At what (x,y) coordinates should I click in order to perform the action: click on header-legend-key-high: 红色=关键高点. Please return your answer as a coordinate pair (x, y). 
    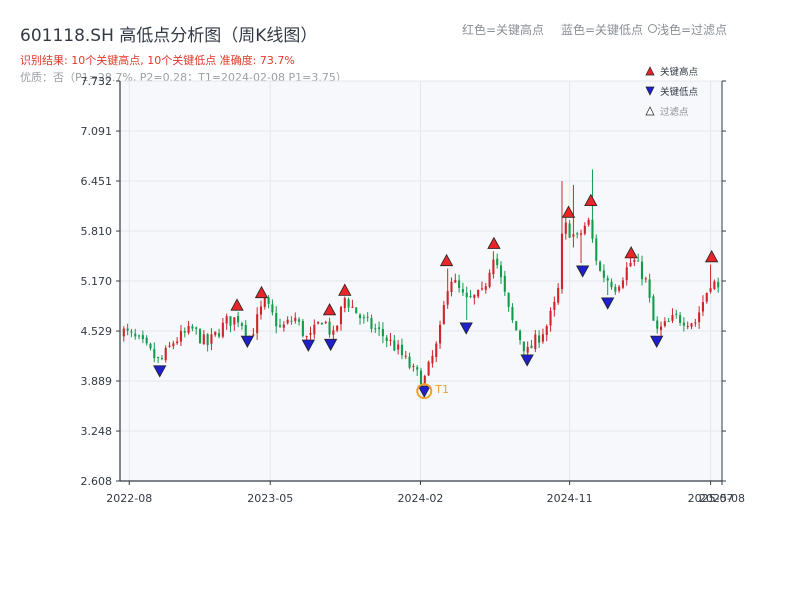
    Looking at the image, I should click on (503, 30).